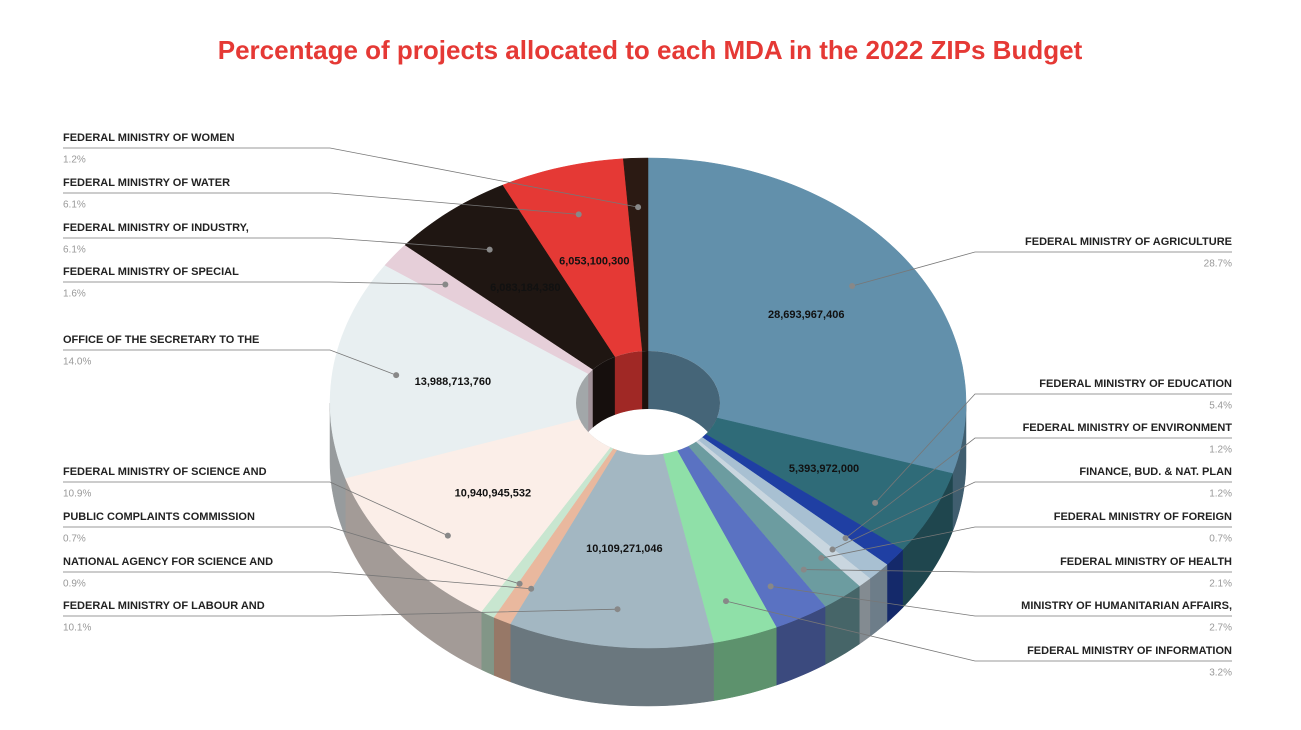  What do you see at coordinates (151, 272) in the screenshot?
I see `legend-label: FEDERAL MINISTRY OF SPECIAL` at bounding box center [151, 272].